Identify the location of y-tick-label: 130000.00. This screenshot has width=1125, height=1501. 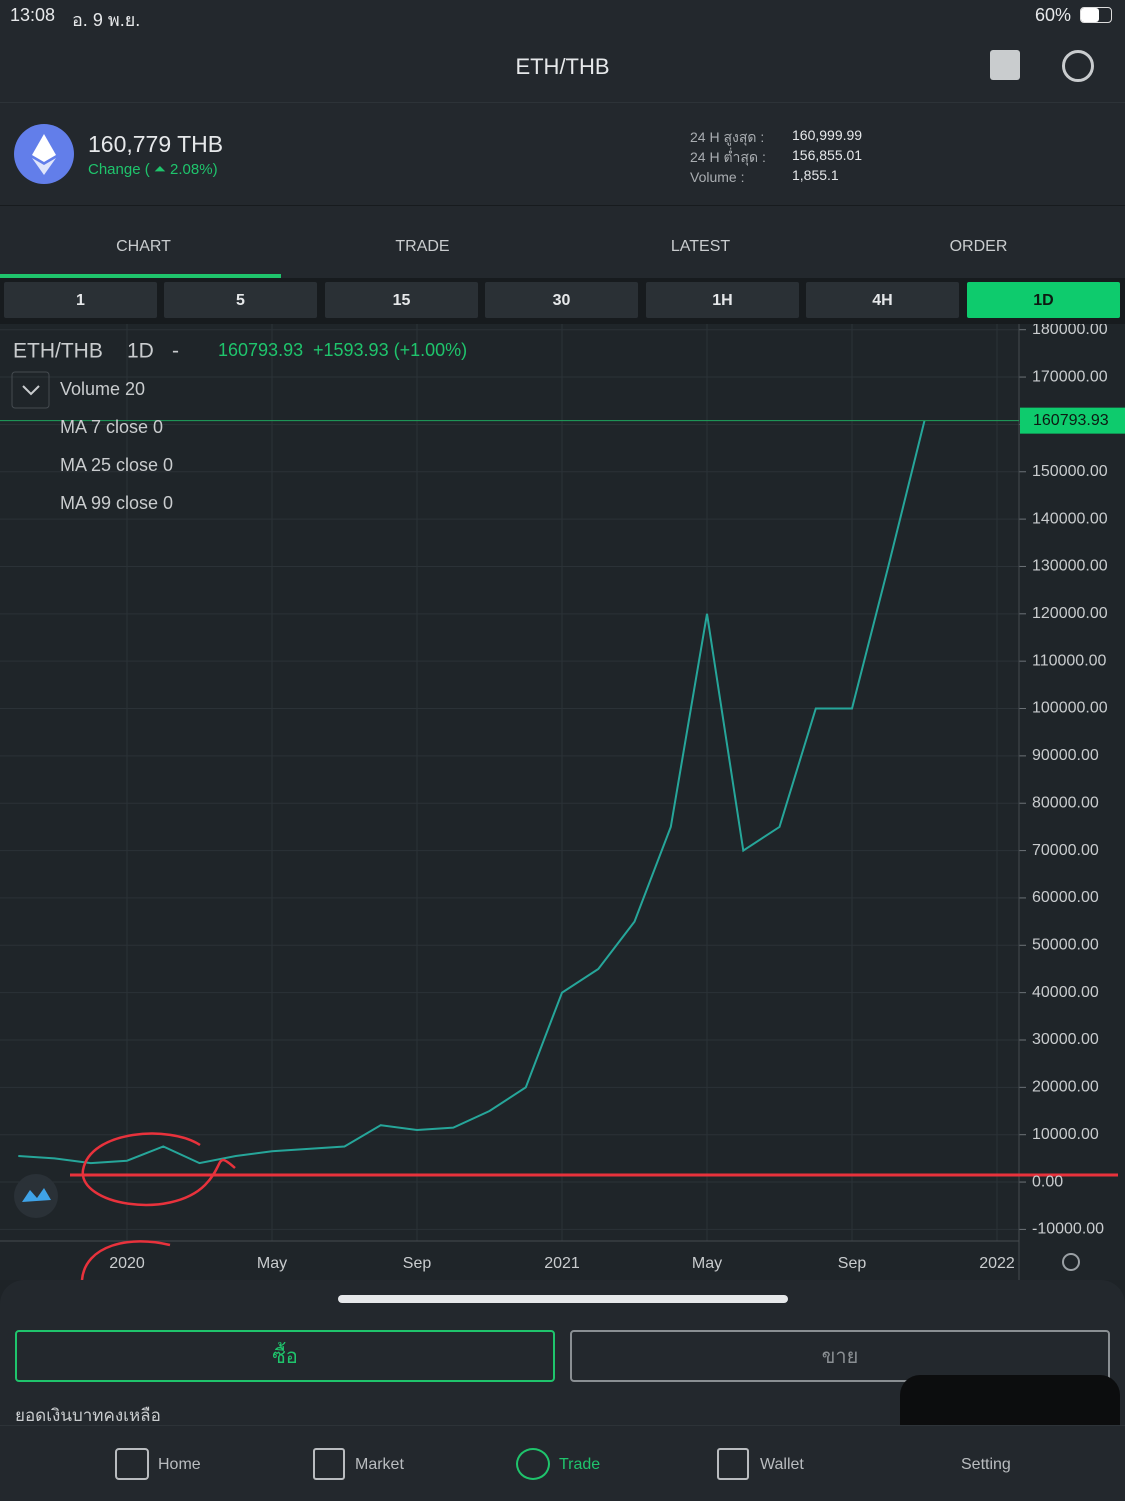
(1070, 566).